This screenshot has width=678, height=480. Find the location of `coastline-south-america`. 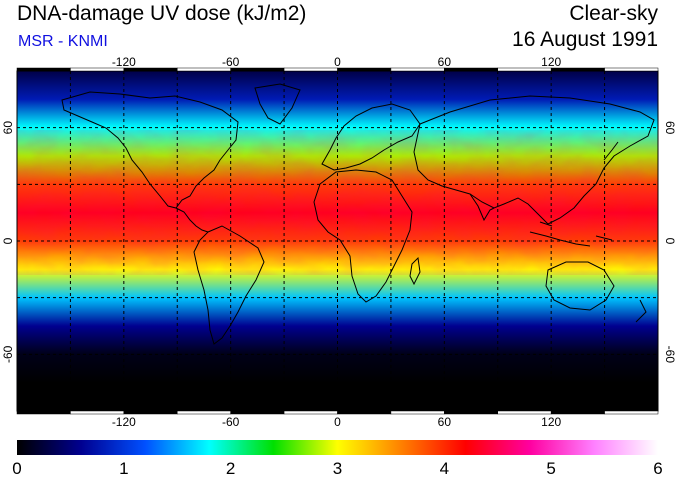

coastline-south-america is located at coordinates (229, 285).